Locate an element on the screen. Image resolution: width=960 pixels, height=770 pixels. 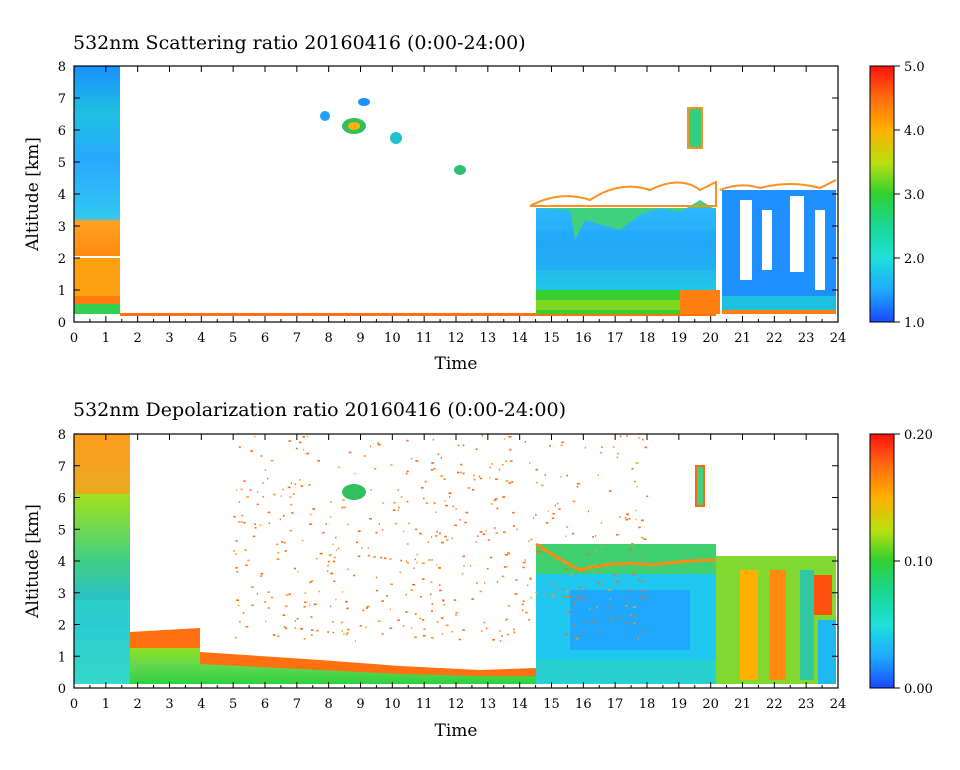
x-tick-label: 9 is located at coordinates (360, 338).